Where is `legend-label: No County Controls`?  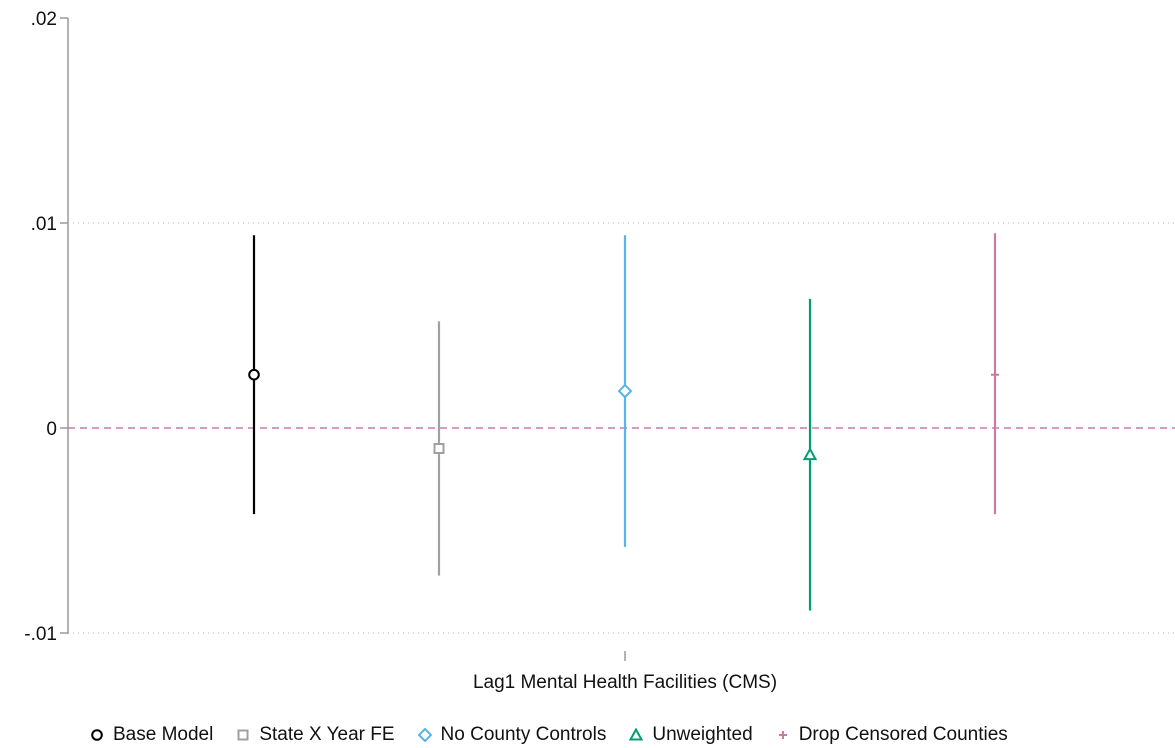 legend-label: No County Controls is located at coordinates (523, 734).